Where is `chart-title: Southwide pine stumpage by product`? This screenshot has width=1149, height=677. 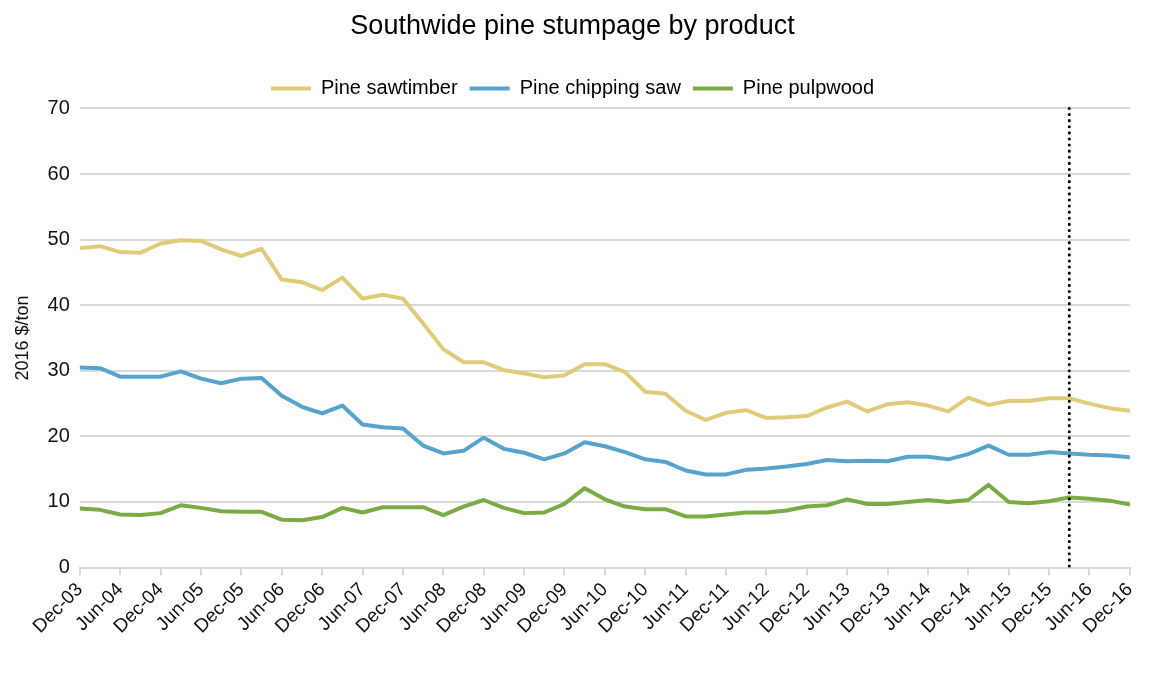
chart-title: Southwide pine stumpage by product is located at coordinates (573, 24).